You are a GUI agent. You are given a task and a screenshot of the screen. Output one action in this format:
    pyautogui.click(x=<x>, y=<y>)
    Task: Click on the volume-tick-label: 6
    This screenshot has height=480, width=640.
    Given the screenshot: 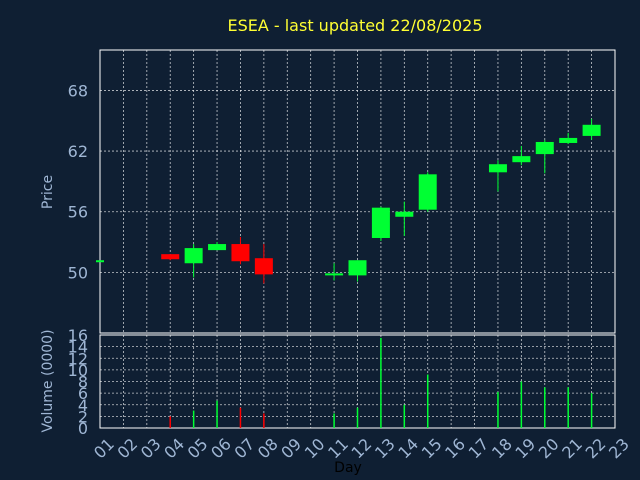 What is the action you would take?
    pyautogui.click(x=83, y=393)
    